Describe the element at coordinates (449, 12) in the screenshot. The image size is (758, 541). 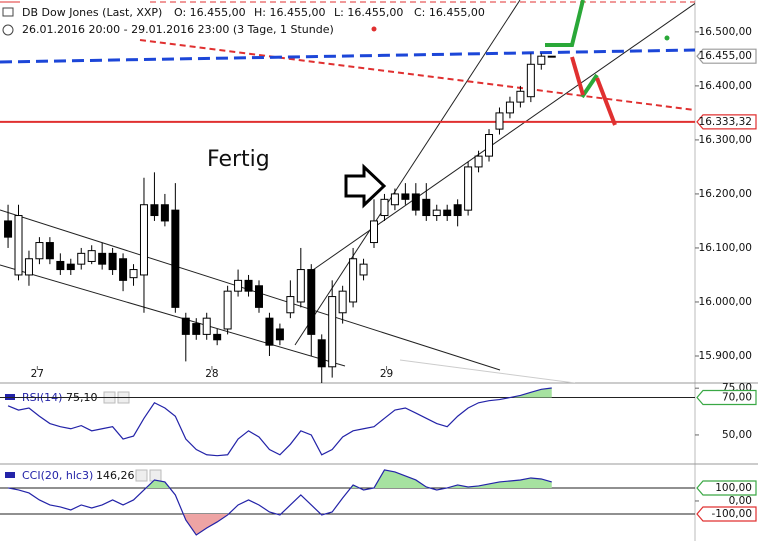
I see `header-close: C: 16.455,00` at that location.